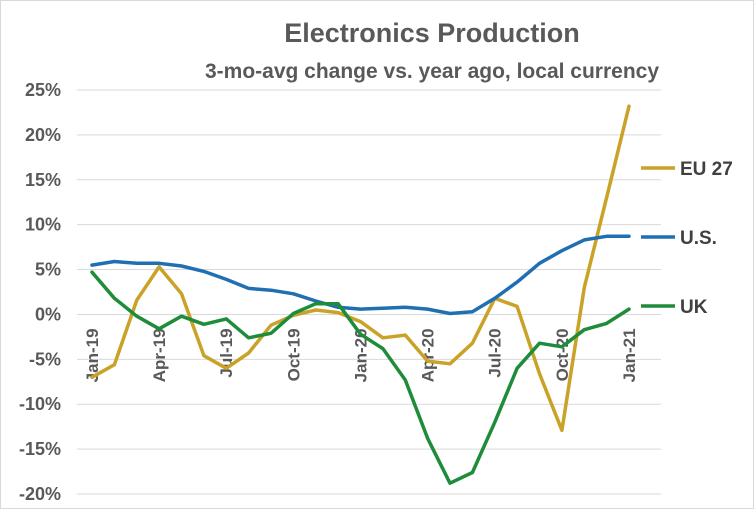  What do you see at coordinates (706, 169) in the screenshot?
I see `legend-label-eu-27: EU 27` at bounding box center [706, 169].